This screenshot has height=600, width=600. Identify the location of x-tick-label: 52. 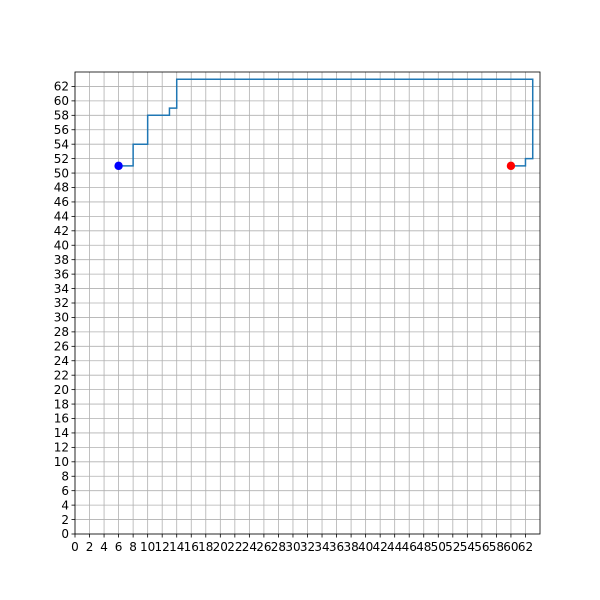
(452, 547).